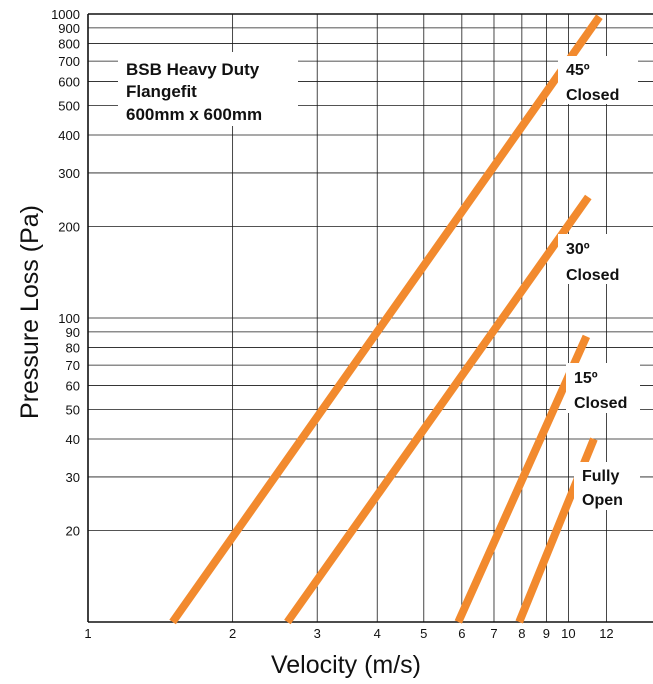  Describe the element at coordinates (461, 633) in the screenshot. I see `x-tick-label: 6` at that location.